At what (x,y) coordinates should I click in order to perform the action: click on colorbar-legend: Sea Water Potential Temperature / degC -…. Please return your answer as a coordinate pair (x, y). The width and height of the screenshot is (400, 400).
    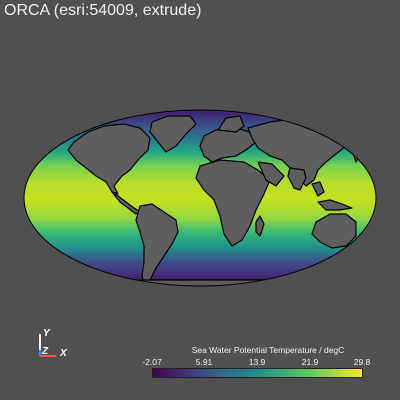
    Looking at the image, I should click on (260, 362).